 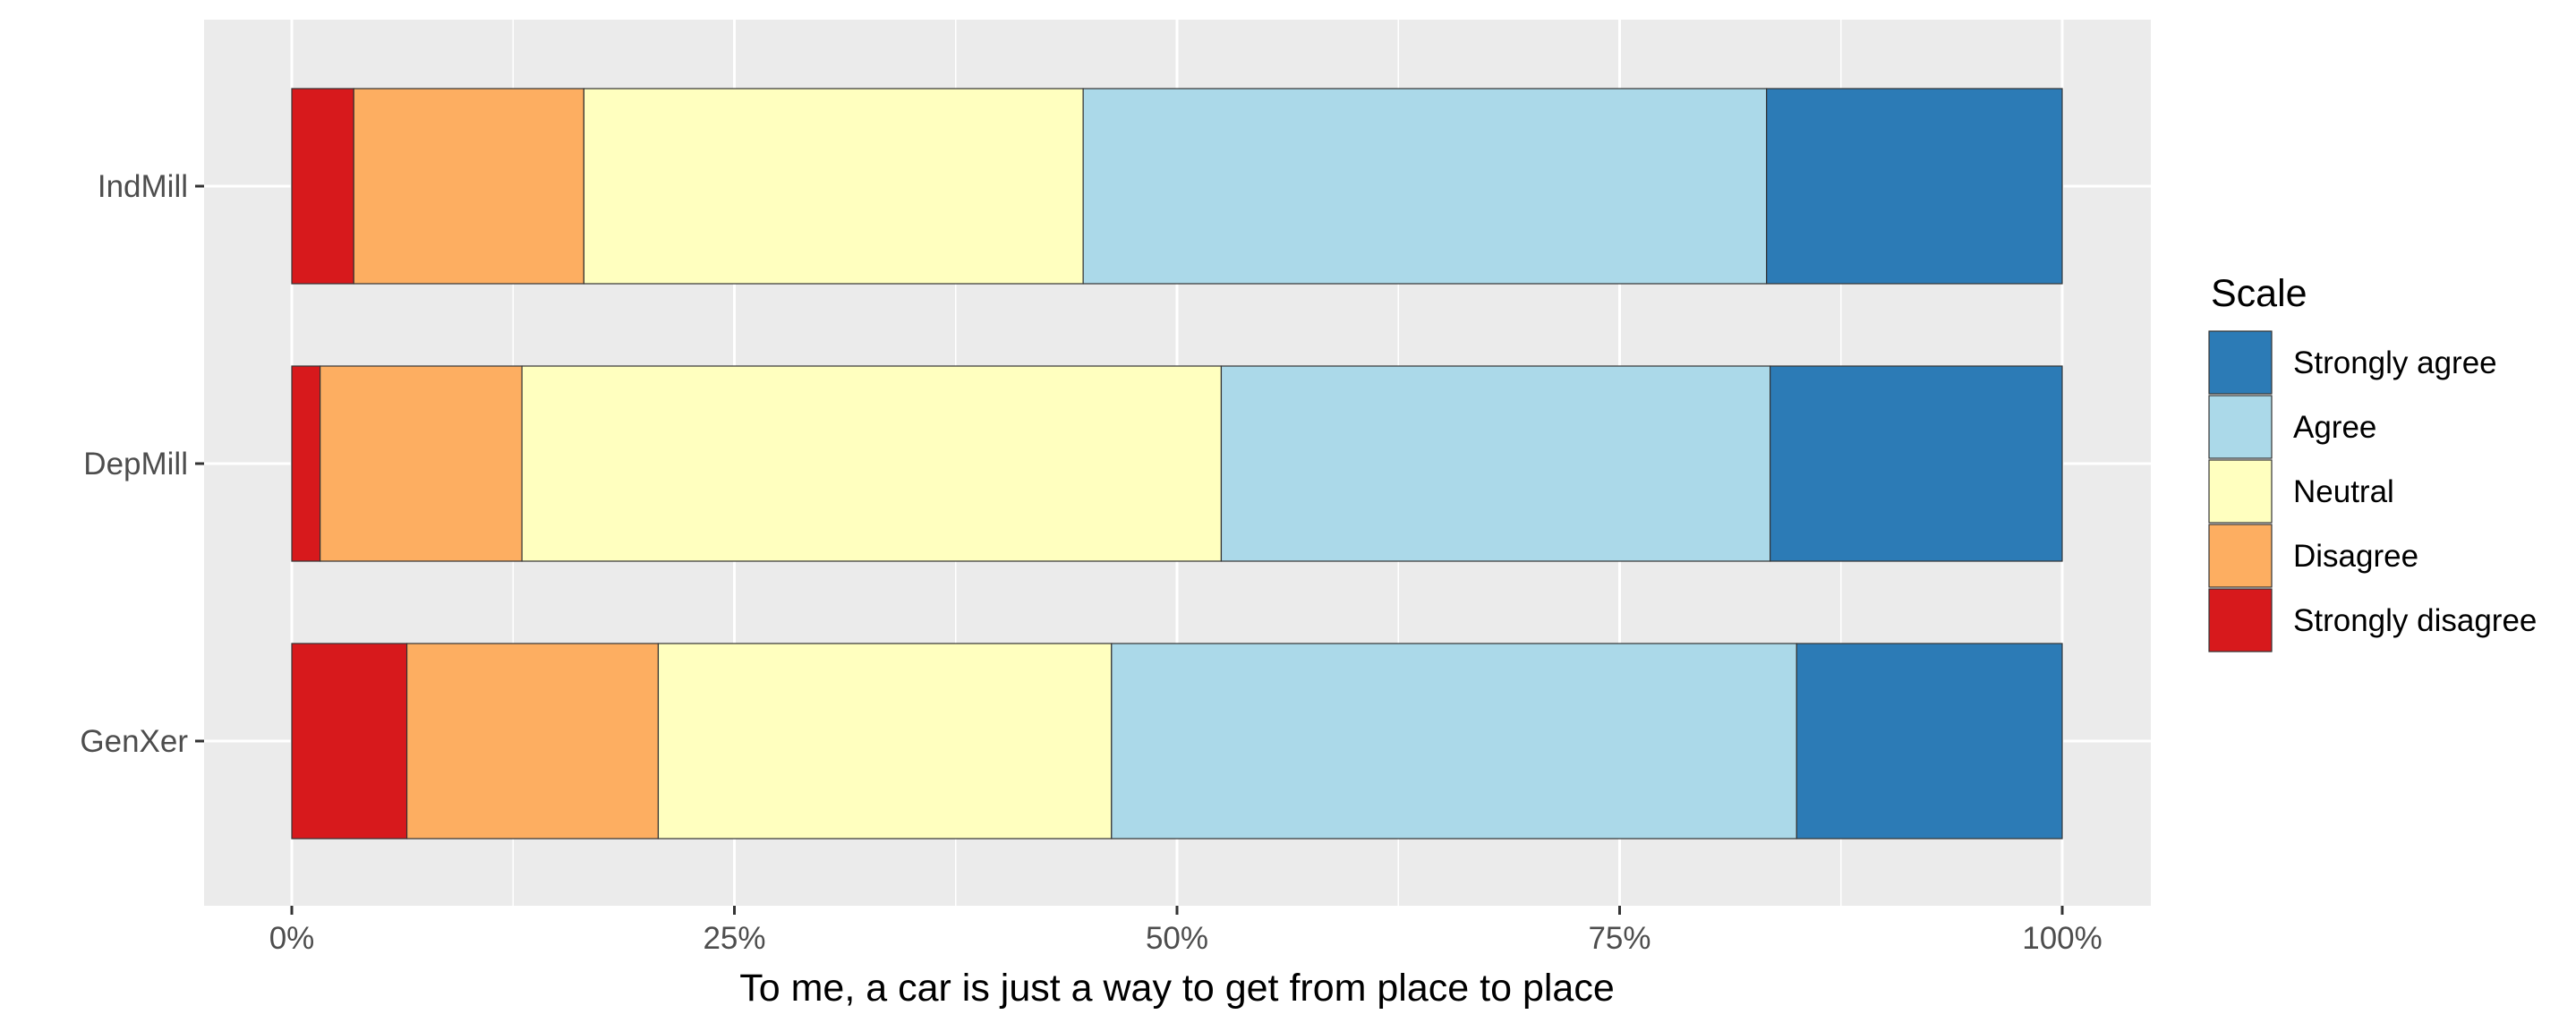 What do you see at coordinates (135, 464) in the screenshot?
I see `y-tick-label: DepMill` at bounding box center [135, 464].